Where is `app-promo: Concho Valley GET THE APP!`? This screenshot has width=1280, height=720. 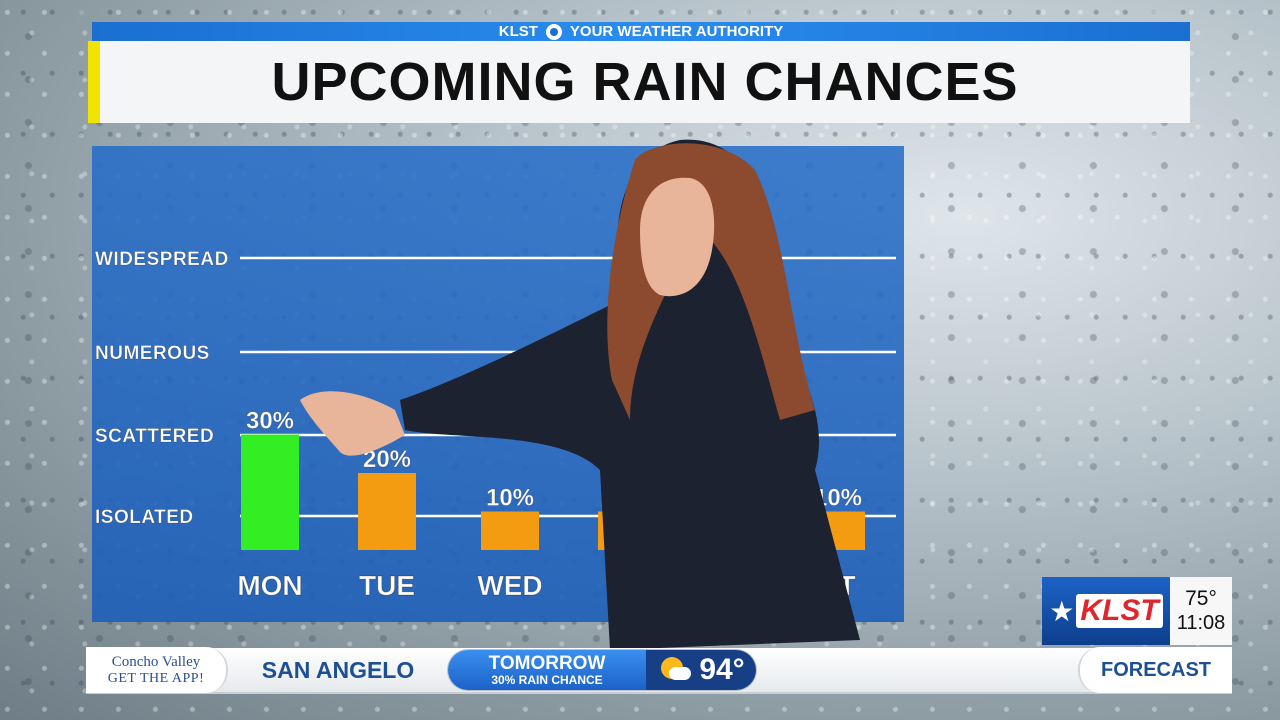 app-promo: Concho Valley GET THE APP! is located at coordinates (157, 670).